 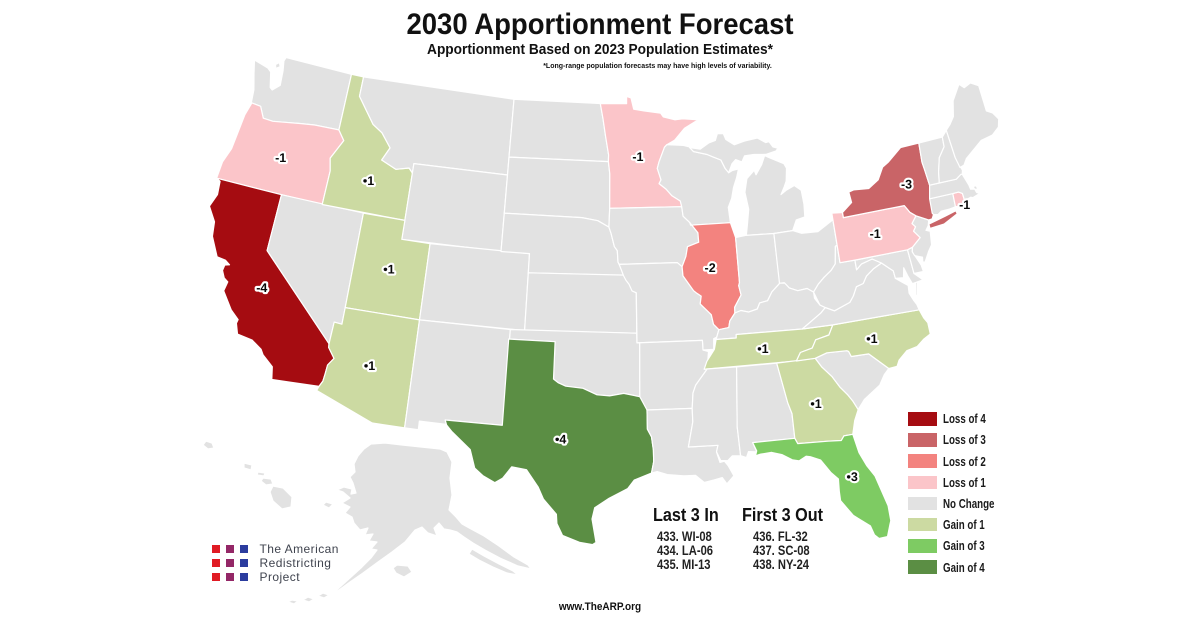 What do you see at coordinates (852, 477) in the screenshot?
I see `svg-text: •3` at bounding box center [852, 477].